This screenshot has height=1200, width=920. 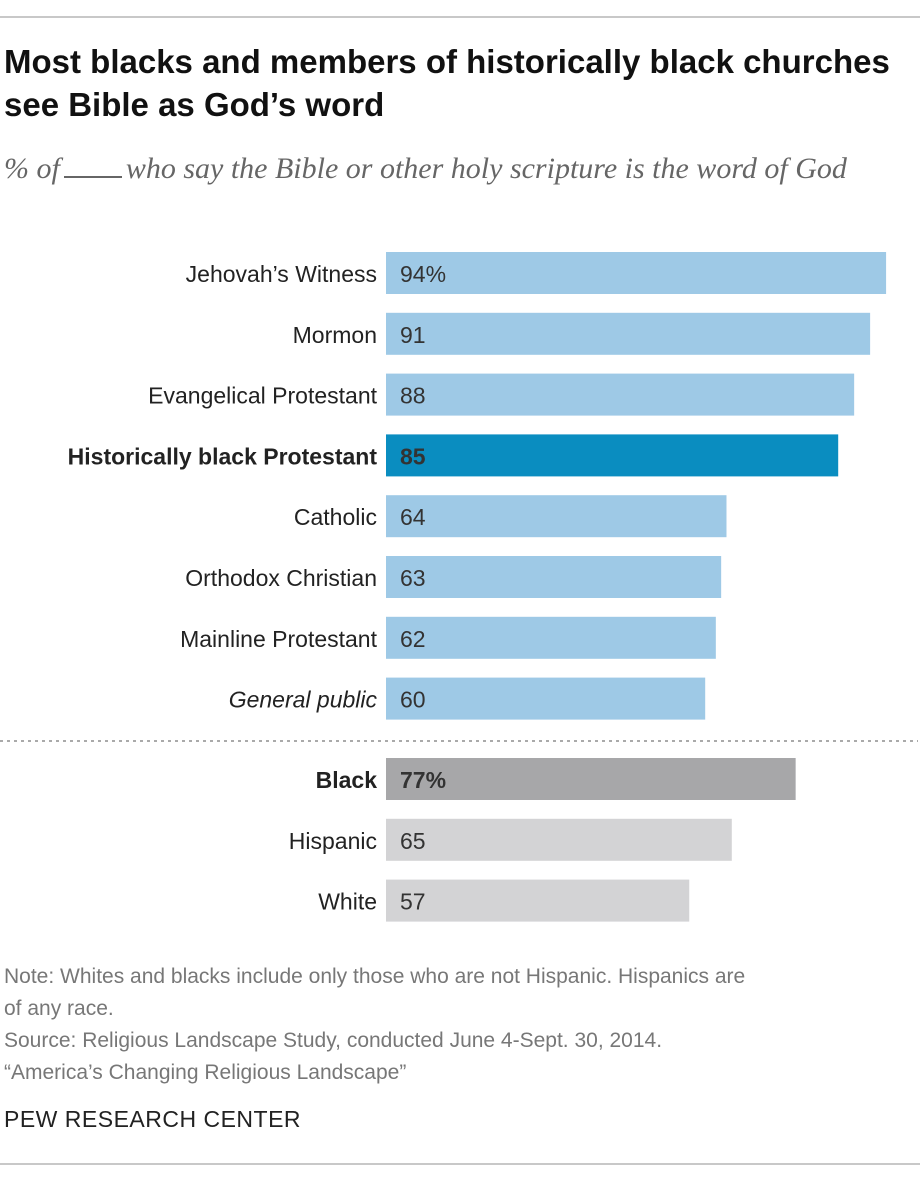 What do you see at coordinates (413, 700) in the screenshot?
I see `value-label: 60` at bounding box center [413, 700].